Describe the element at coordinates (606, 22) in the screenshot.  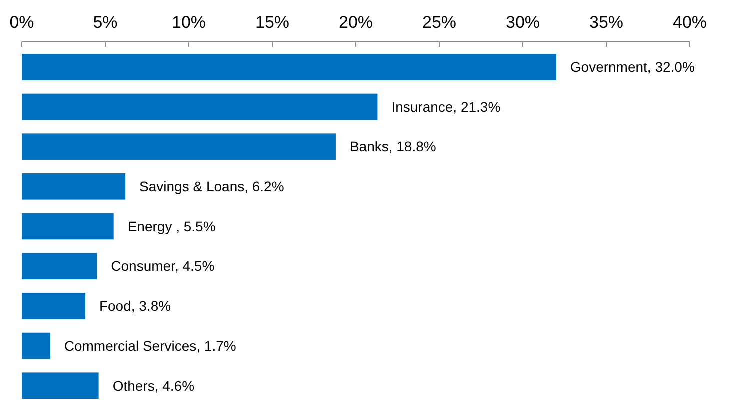
I see `x-tick-label: 35%` at that location.